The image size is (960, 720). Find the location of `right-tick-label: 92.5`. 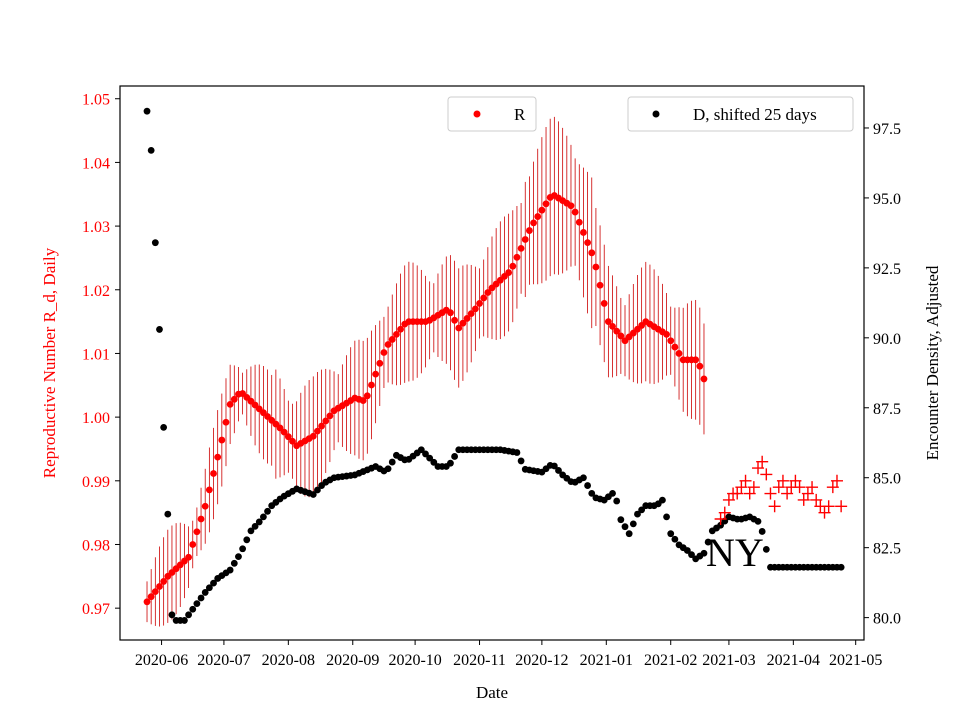

right-tick-label: 92.5 is located at coordinates (887, 269).